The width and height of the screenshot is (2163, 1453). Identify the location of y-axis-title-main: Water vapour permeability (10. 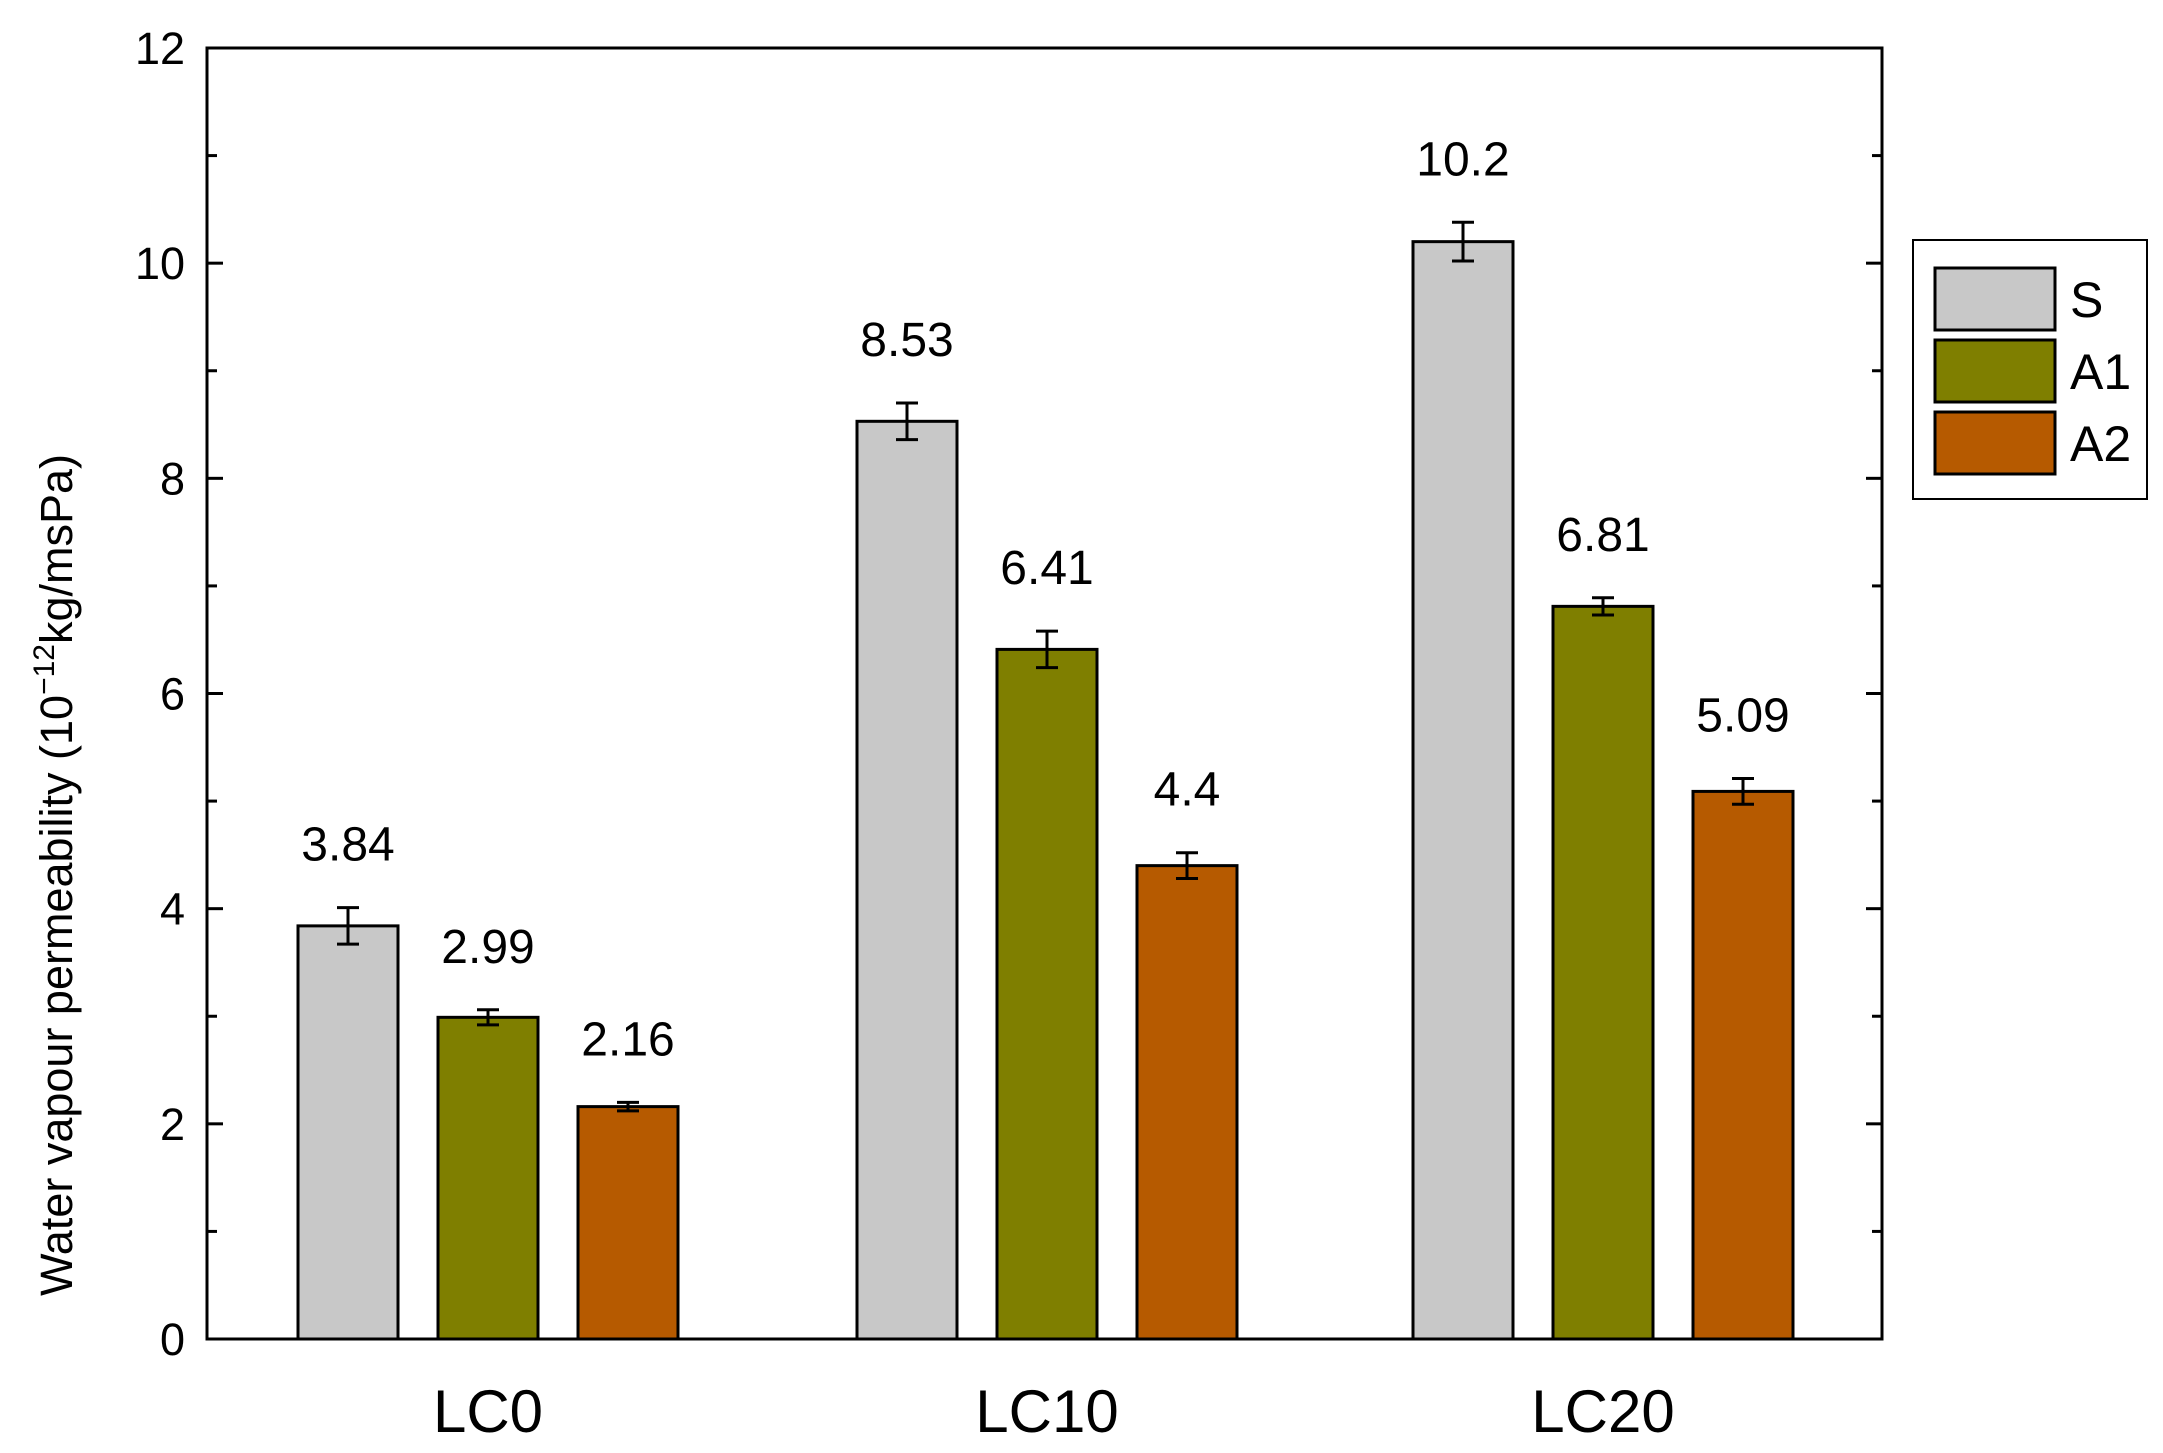
(56, 995).